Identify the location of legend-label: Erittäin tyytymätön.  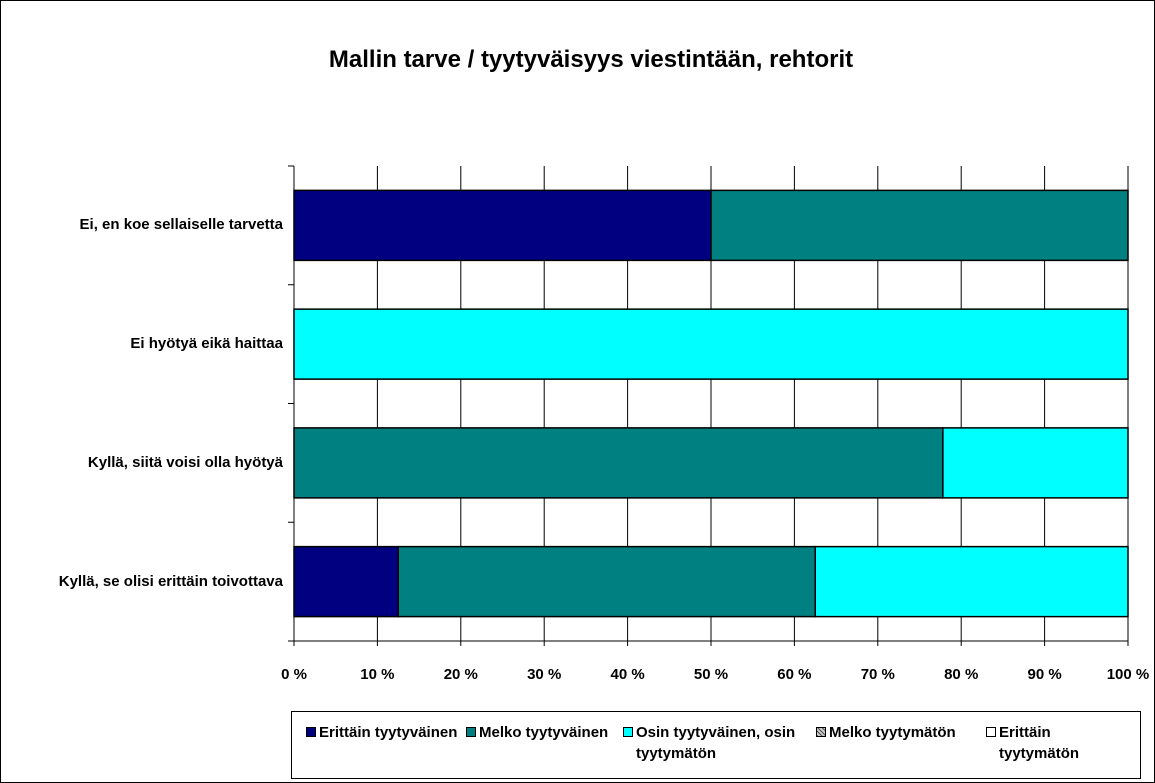
(1039, 743).